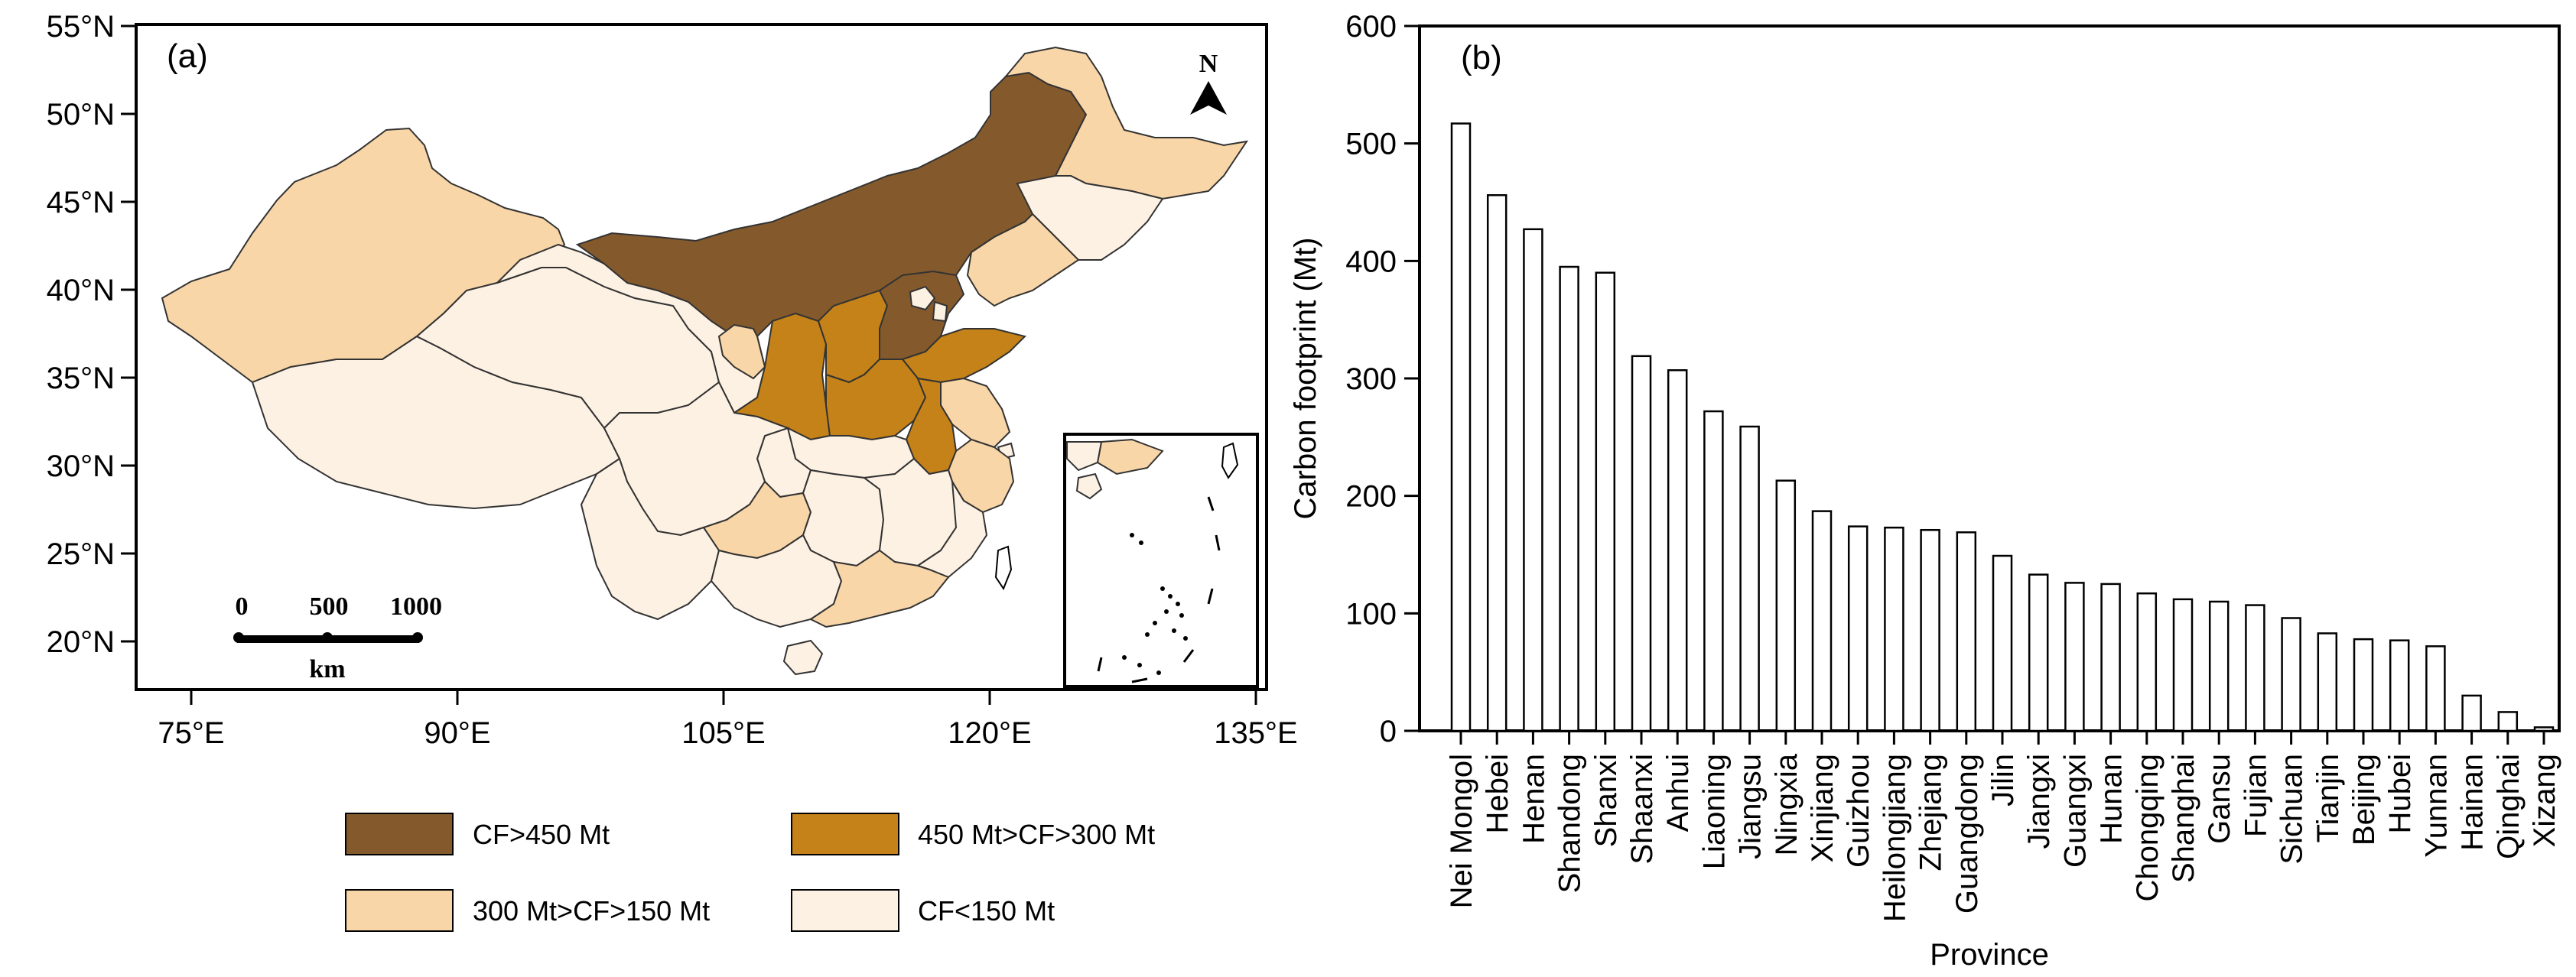 This screenshot has height=977, width=2576. I want to click on inset-frame, so click(1161, 561).